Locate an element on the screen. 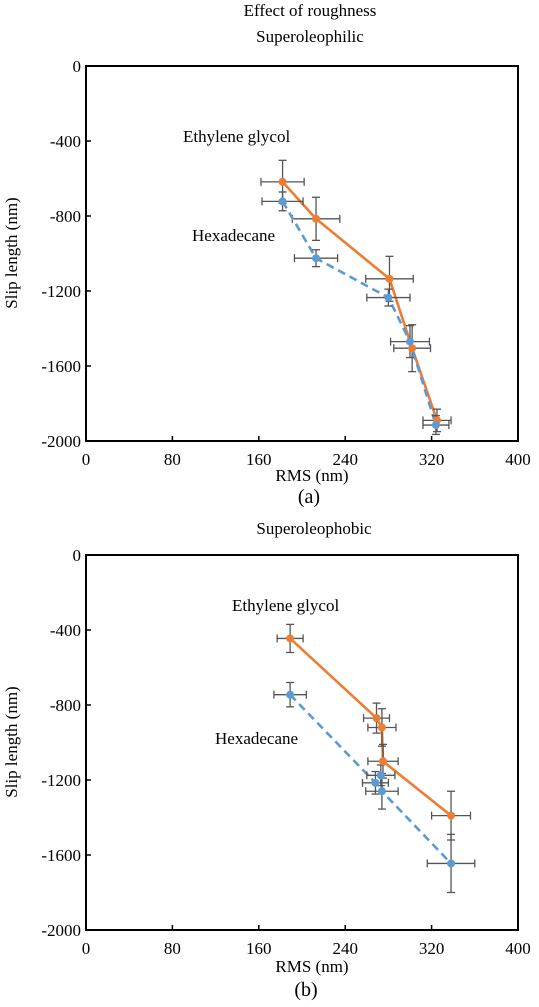  panel-label: (b) is located at coordinates (305, 990).